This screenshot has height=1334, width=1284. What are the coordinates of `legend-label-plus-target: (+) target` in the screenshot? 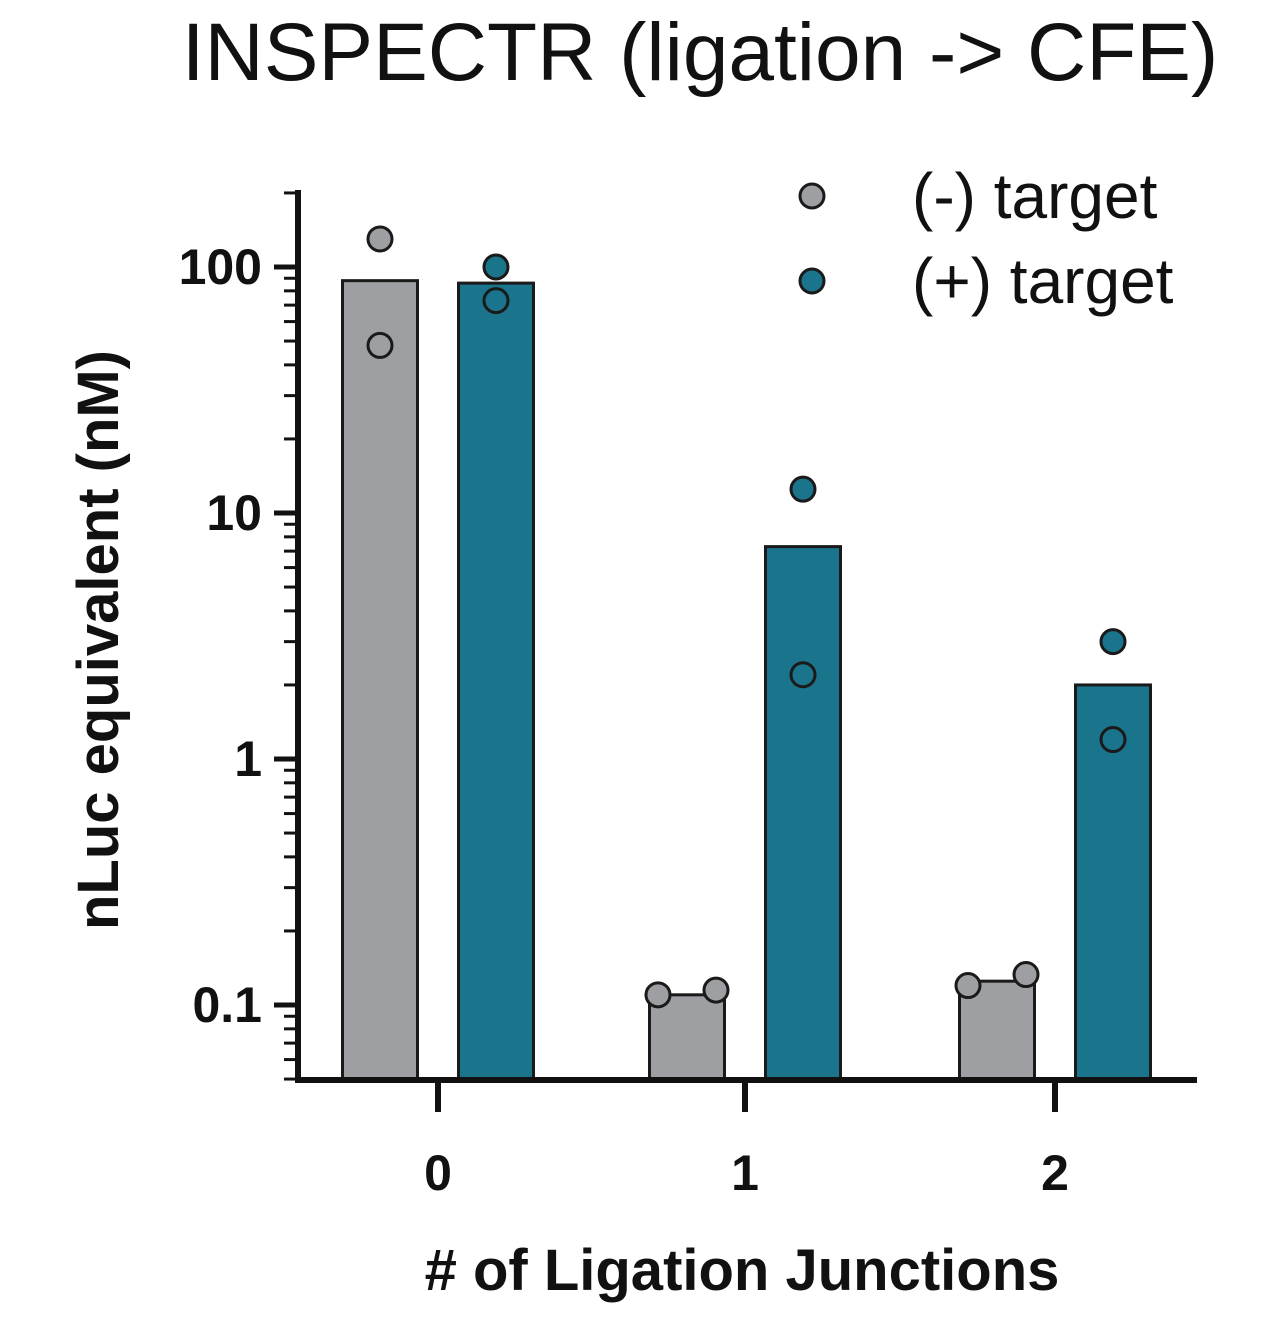 It's located at (1043, 281).